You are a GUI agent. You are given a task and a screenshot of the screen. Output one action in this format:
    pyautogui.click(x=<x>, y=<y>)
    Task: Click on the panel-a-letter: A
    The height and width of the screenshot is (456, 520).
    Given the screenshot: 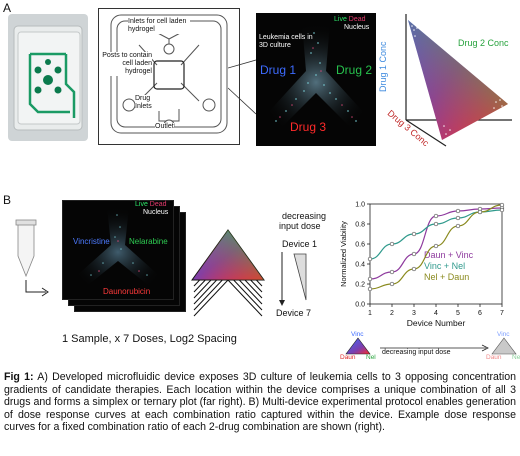 What is the action you would take?
    pyautogui.click(x=7, y=8)
    